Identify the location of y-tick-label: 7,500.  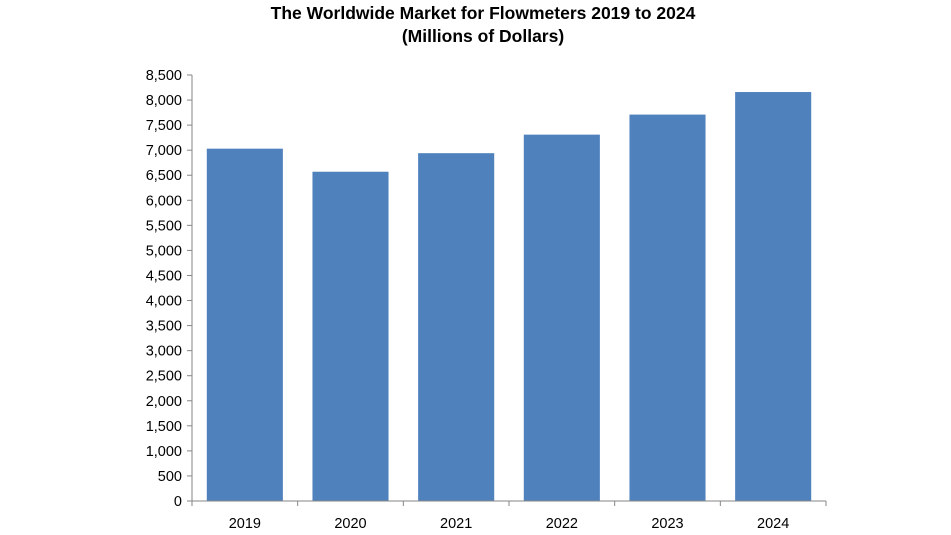
(164, 126).